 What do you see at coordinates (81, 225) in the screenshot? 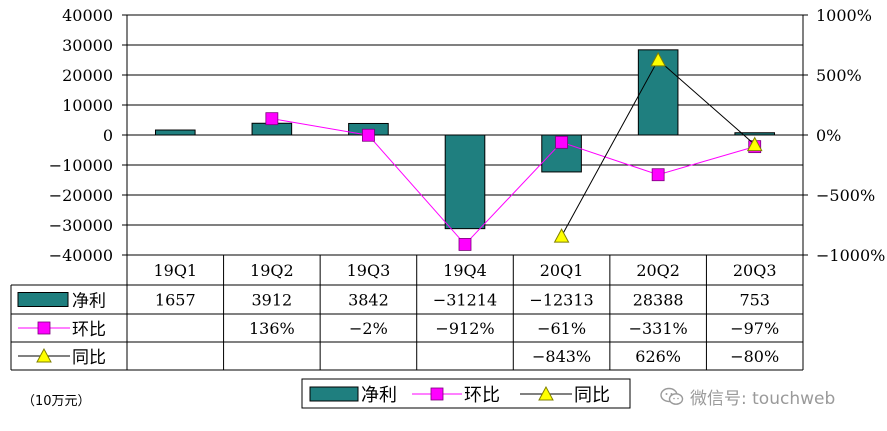
I see `y-left-tick-label: −30000` at bounding box center [81, 225].